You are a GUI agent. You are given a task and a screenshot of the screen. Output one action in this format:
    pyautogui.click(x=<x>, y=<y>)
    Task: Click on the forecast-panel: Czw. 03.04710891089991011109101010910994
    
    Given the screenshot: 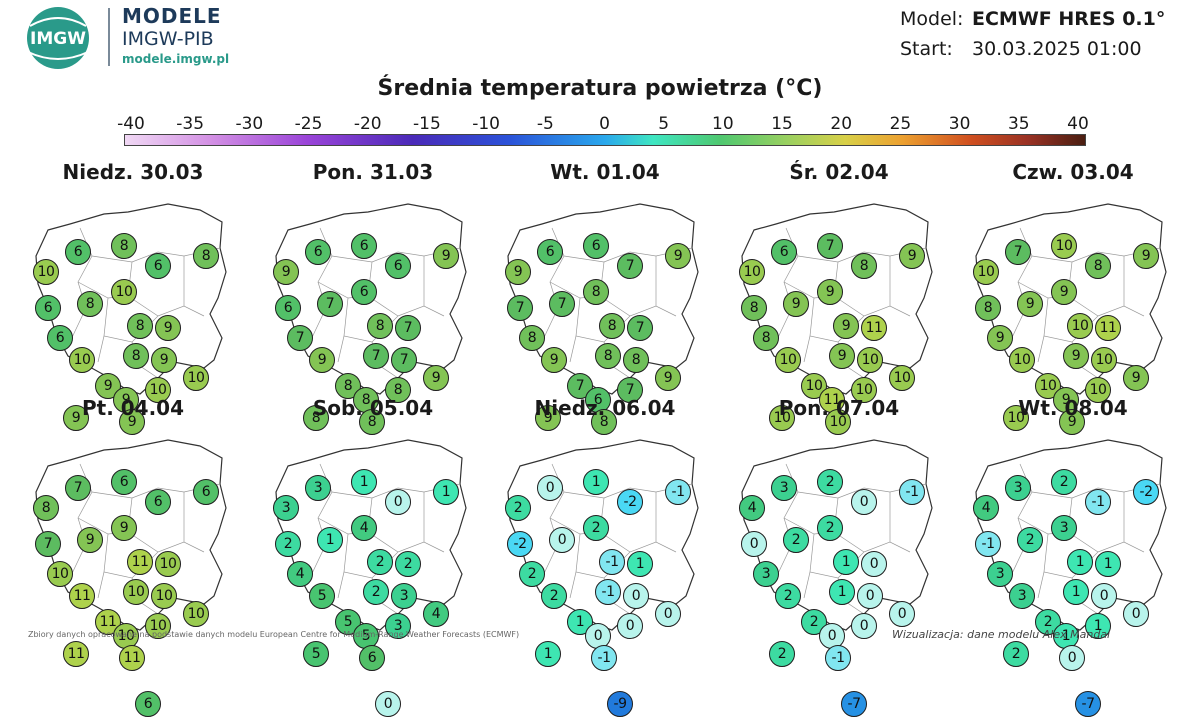 What is the action you would take?
    pyautogui.click(x=1073, y=320)
    